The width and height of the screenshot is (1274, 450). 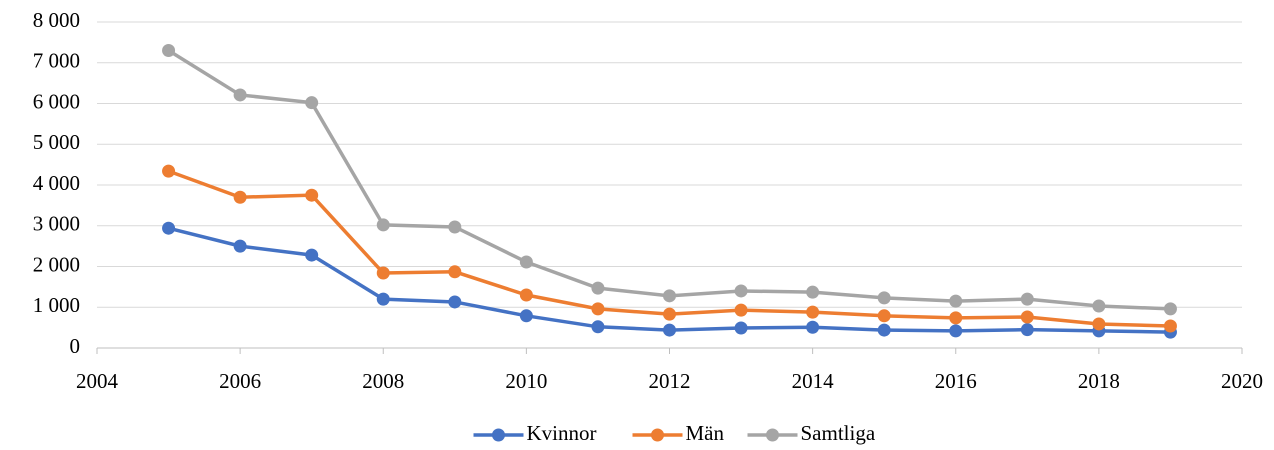 What do you see at coordinates (670, 381) in the screenshot?
I see `x-tick-label: 2012` at bounding box center [670, 381].